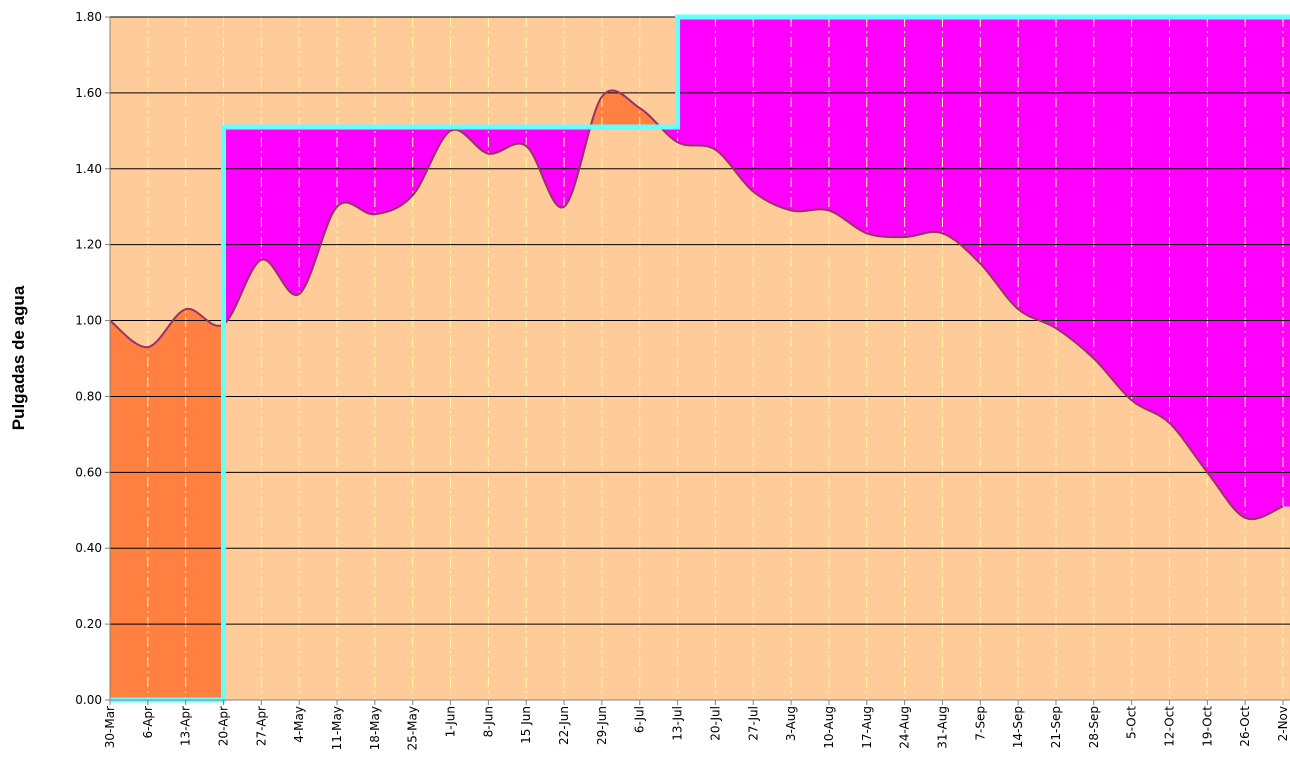  I want to click on x-tick-label: 27-Jul, so click(753, 723).